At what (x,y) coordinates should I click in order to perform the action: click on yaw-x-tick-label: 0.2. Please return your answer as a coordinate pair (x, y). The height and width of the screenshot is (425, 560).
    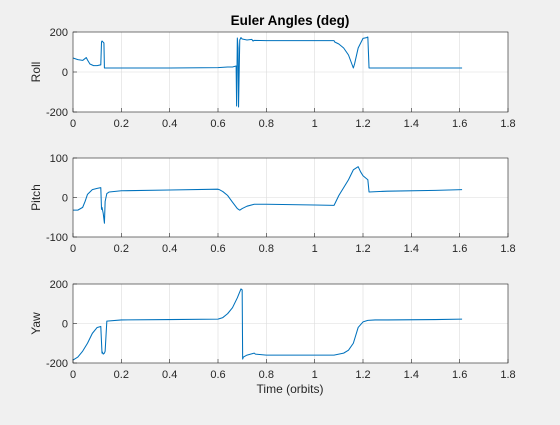
    Looking at the image, I should click on (121, 375).